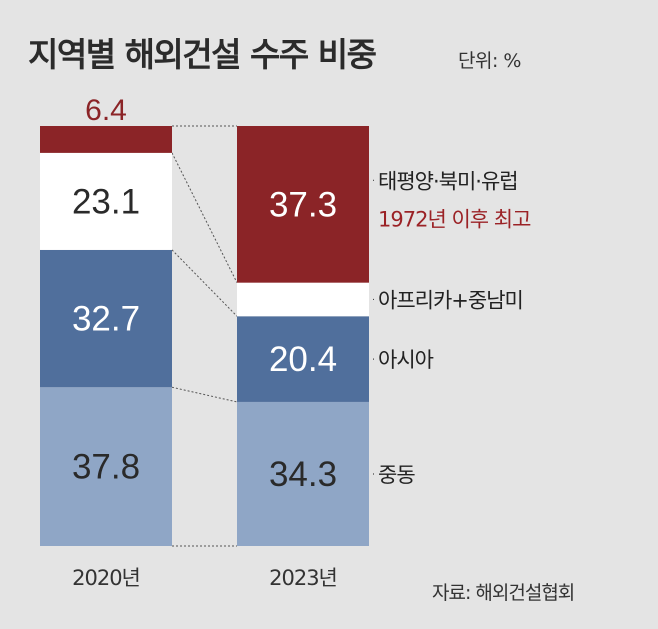  Describe the element at coordinates (448, 181) in the screenshot. I see `legend-label-태평양-북미-유럽: 태평양·북미·유럽` at that location.